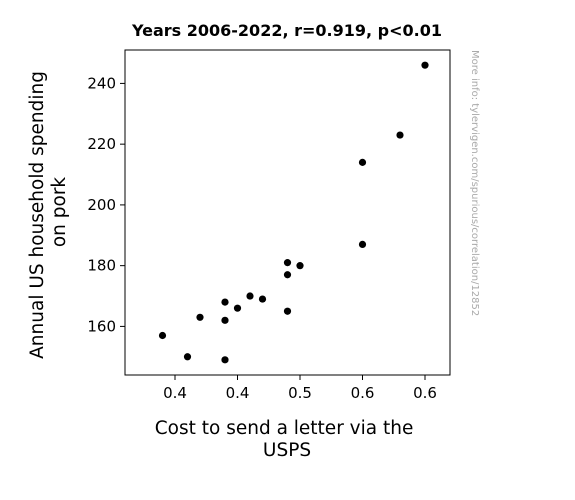  What do you see at coordinates (284, 428) in the screenshot?
I see `x-axis-label-line-1: Cost to send a letter via the` at bounding box center [284, 428].